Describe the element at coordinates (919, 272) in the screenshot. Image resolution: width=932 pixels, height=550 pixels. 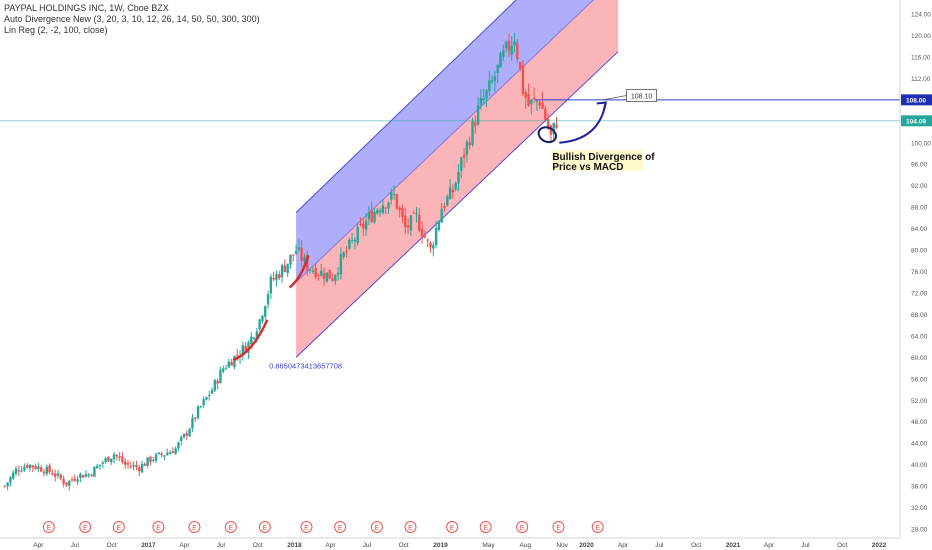
I see `y-tick-label: 76.00` at that location.